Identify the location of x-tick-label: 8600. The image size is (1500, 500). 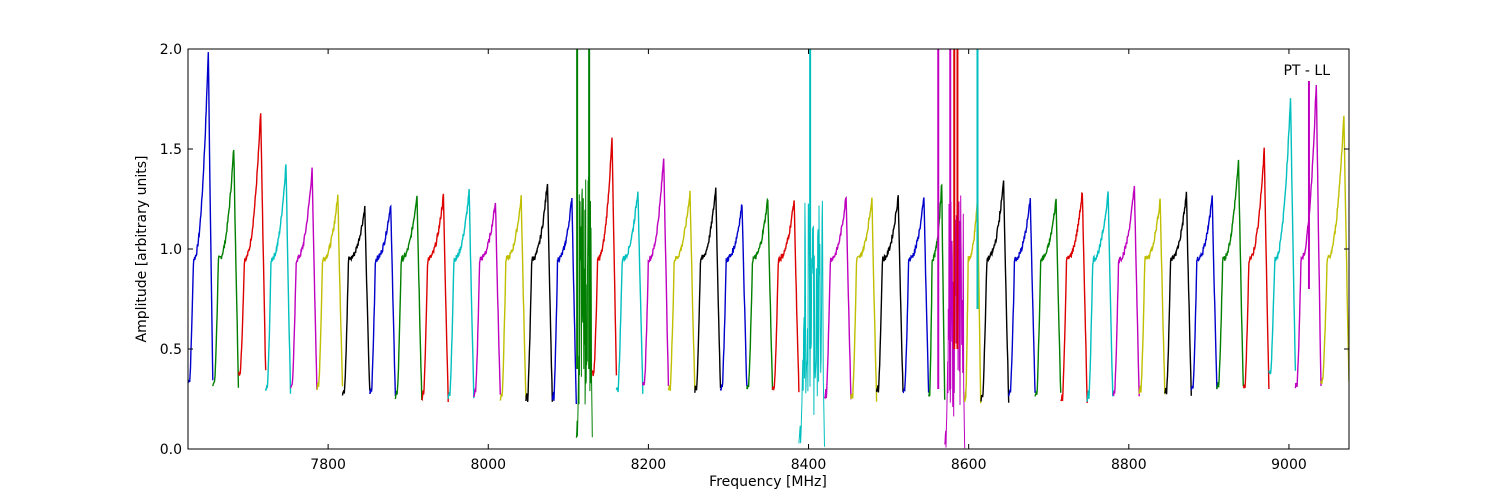
(969, 465).